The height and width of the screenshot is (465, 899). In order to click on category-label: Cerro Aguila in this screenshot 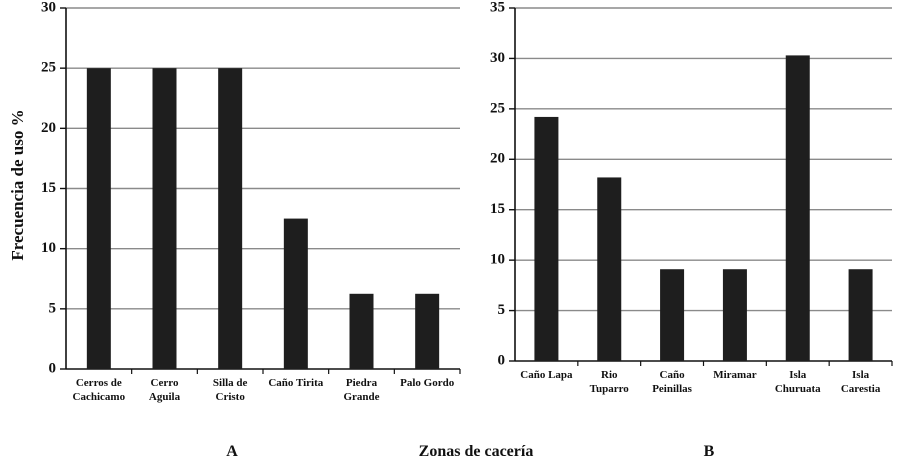, I will do `click(165, 390)`.